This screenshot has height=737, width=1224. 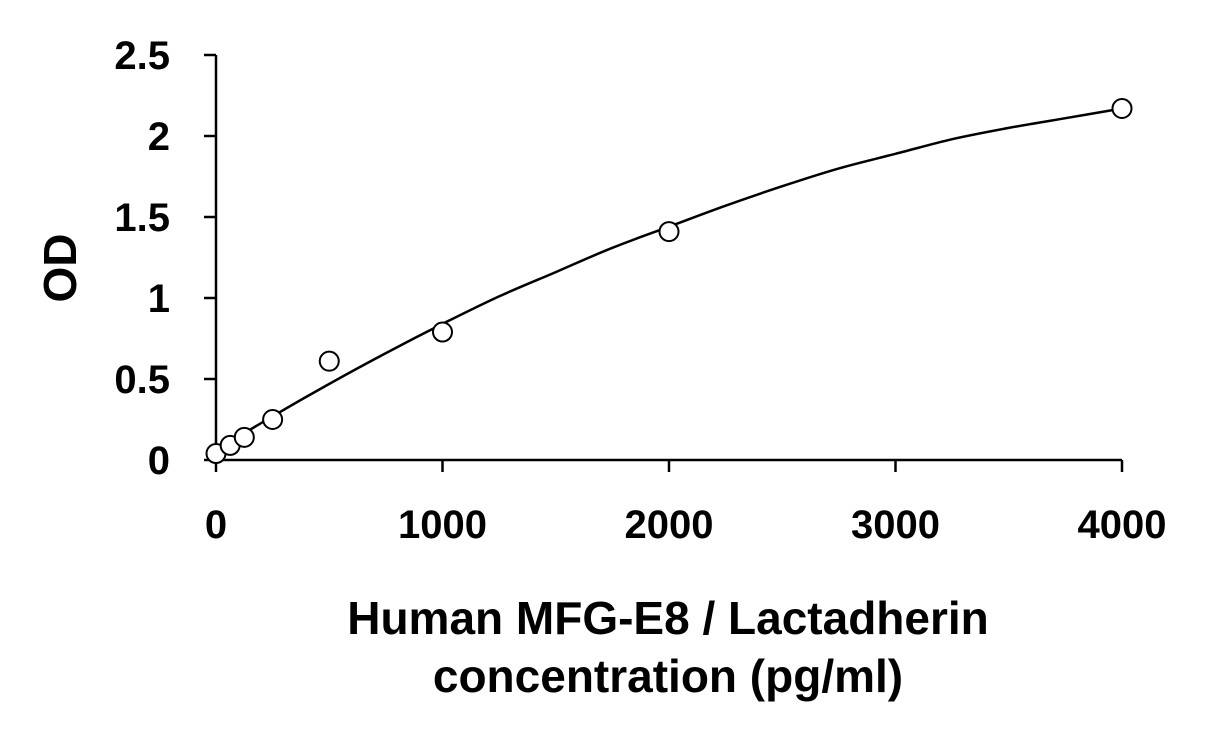 I want to click on y-tick-label: 0, so click(x=159, y=461).